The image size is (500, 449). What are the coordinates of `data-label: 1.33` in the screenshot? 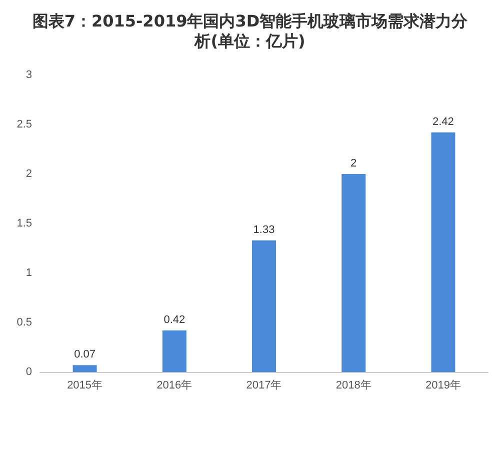 It's located at (264, 230).